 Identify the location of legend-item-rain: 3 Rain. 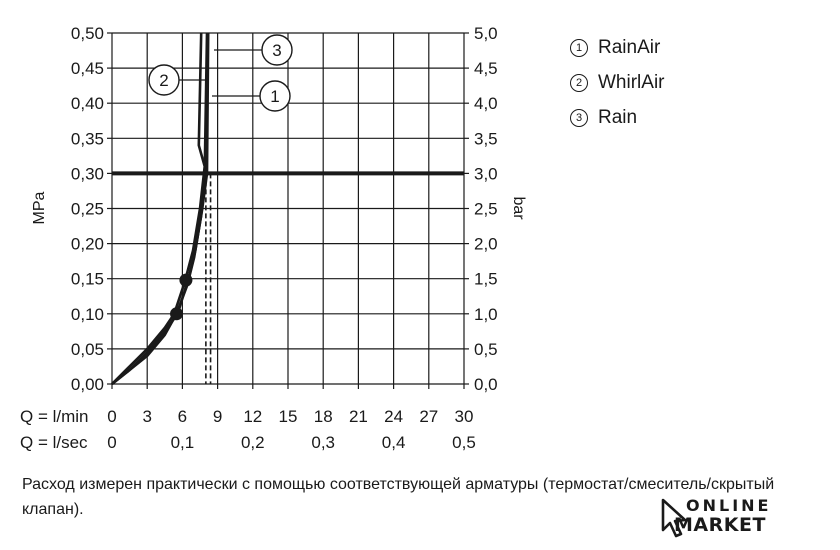
(617, 117).